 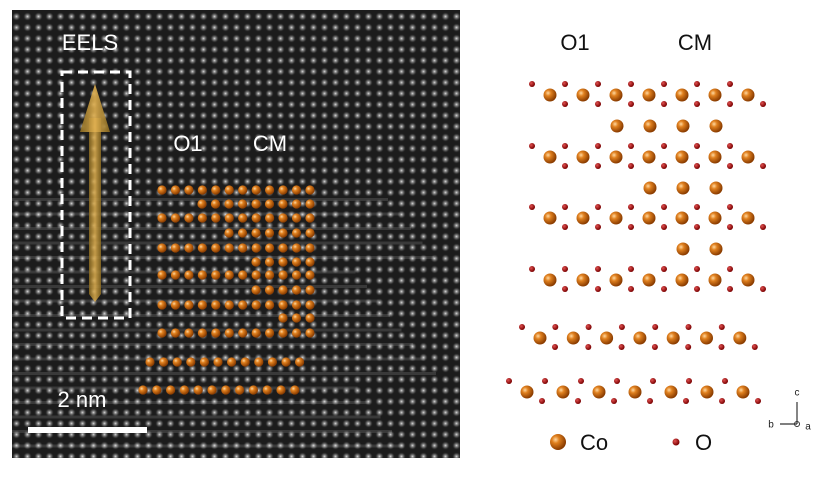 I want to click on o1-label: O1, so click(x=187, y=143).